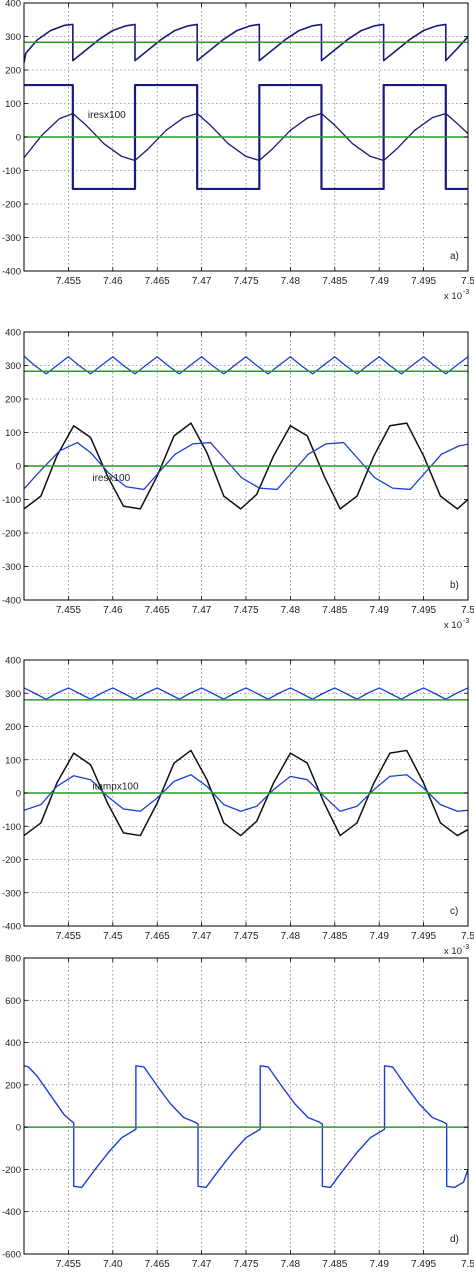 The width and height of the screenshot is (474, 1272). I want to click on x-tick-label: 7.40, so click(113, 1264).